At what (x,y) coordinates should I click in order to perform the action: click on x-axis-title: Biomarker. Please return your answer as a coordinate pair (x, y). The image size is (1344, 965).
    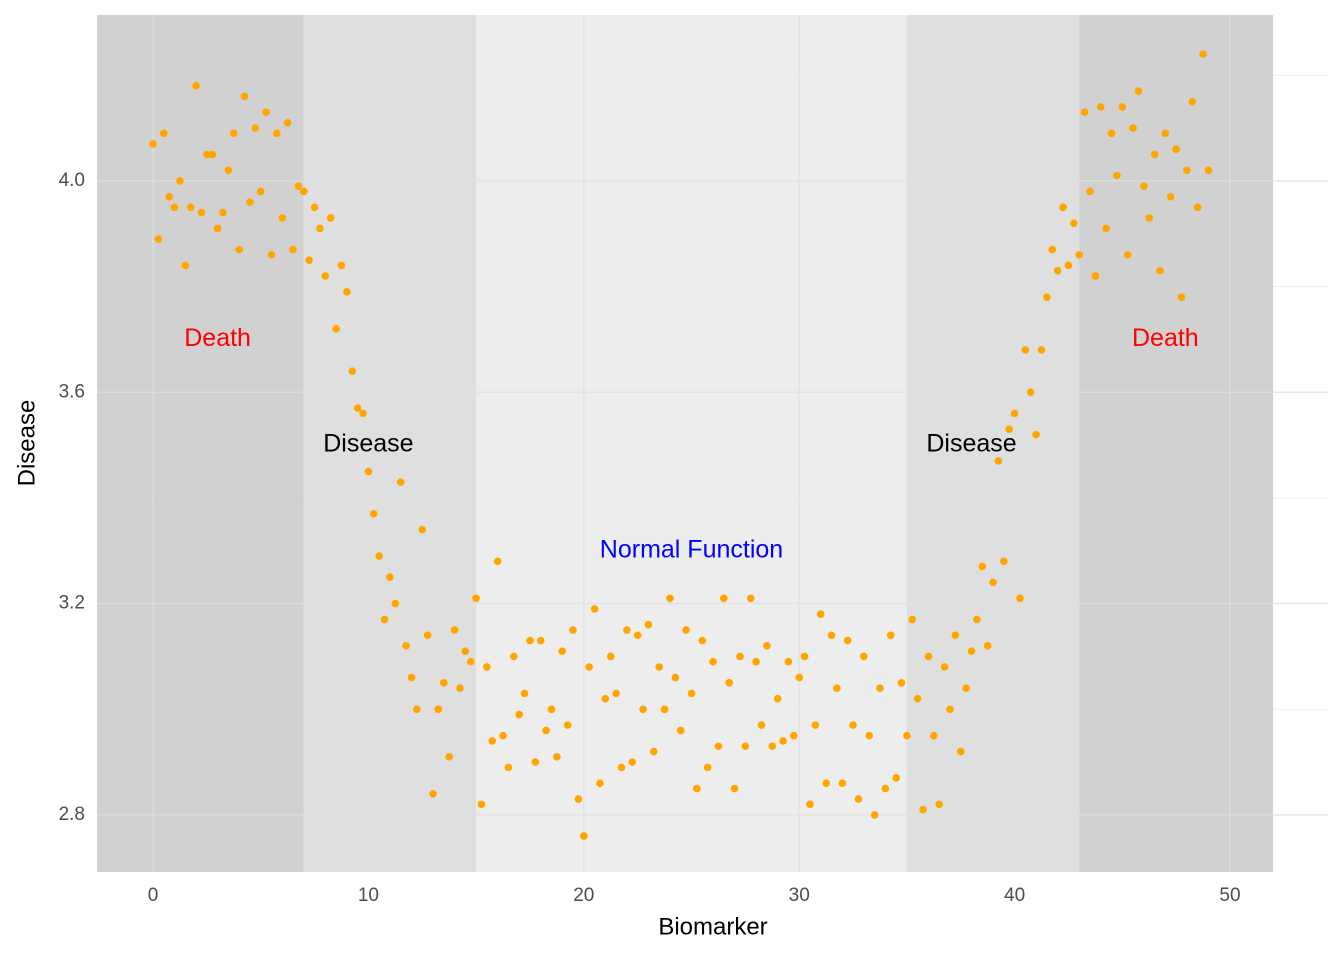
    Looking at the image, I should click on (712, 926).